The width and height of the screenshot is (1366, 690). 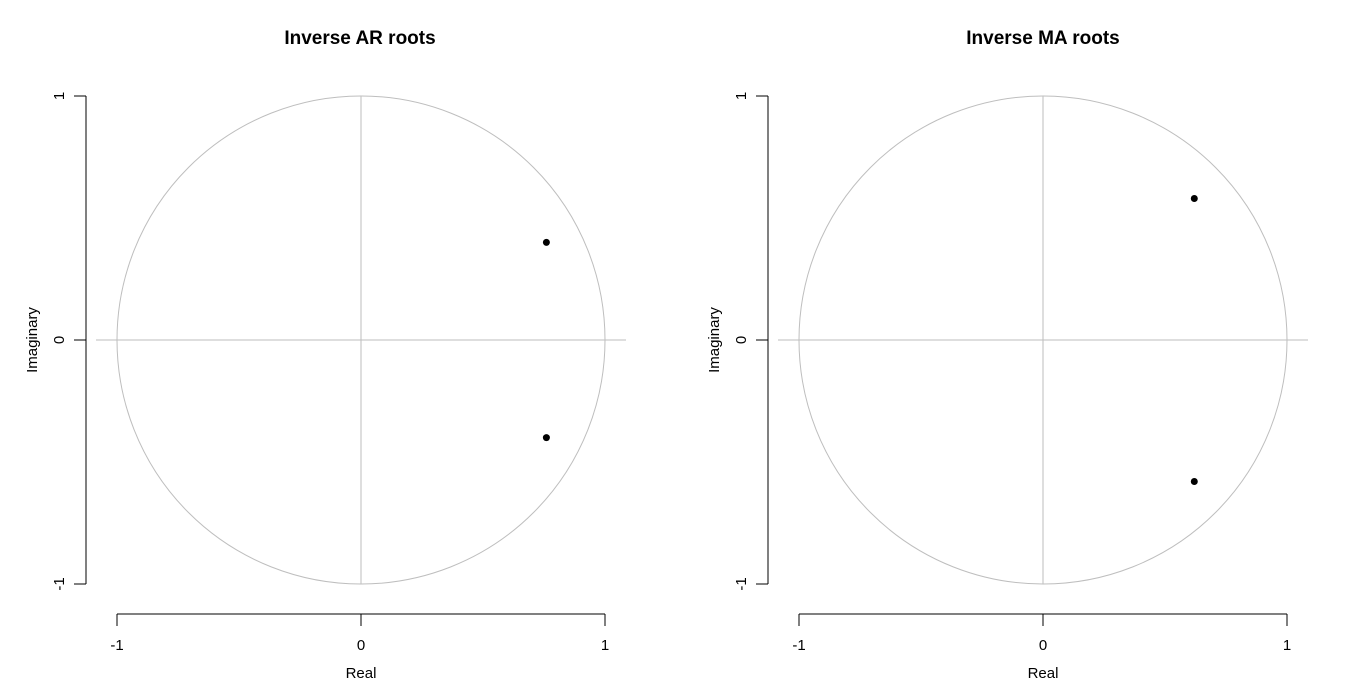 What do you see at coordinates (59, 96) in the screenshot?
I see `ar-y-tick-label: 1` at bounding box center [59, 96].